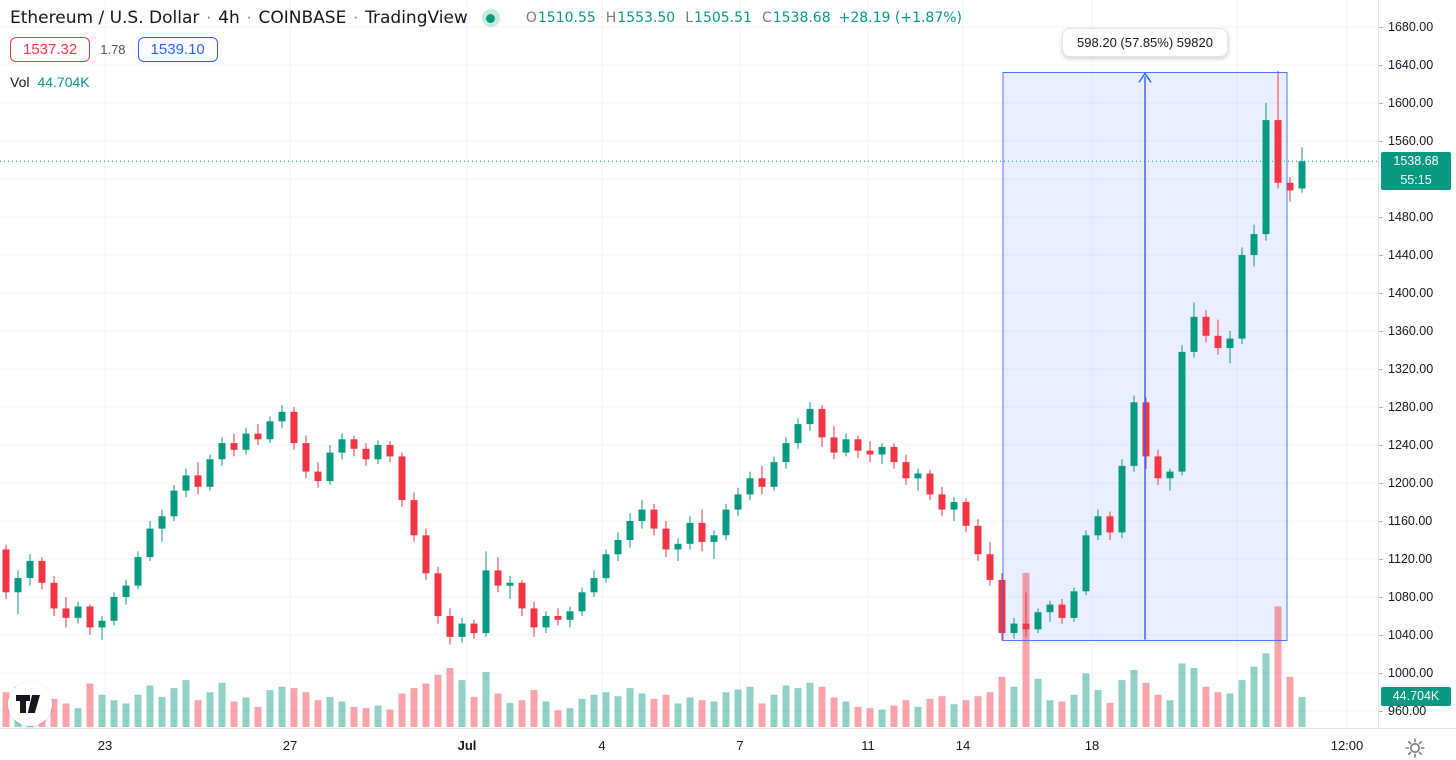 This screenshot has width=1456, height=760. What do you see at coordinates (1416, 179) in the screenshot?
I see `bar-countdown: 55:15` at bounding box center [1416, 179].